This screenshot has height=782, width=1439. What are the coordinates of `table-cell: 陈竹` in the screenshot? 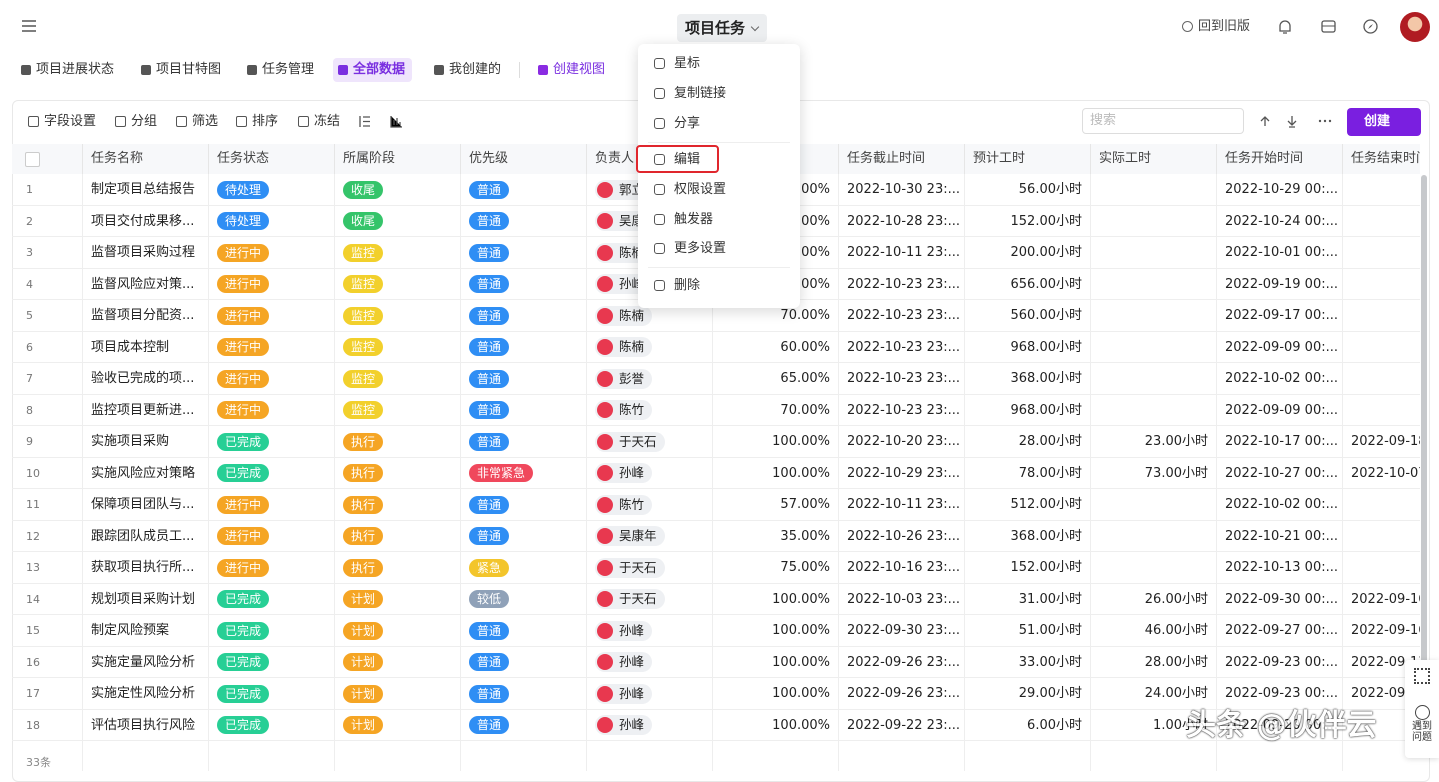 It's located at (649, 504).